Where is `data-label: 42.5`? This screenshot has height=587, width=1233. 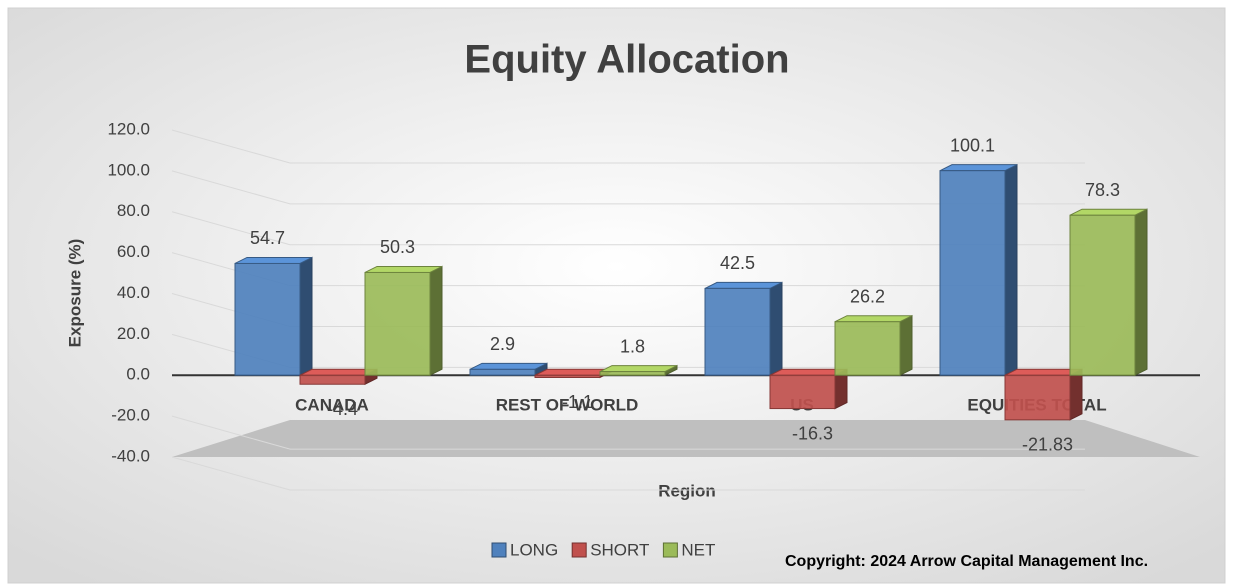 data-label: 42.5 is located at coordinates (737, 263).